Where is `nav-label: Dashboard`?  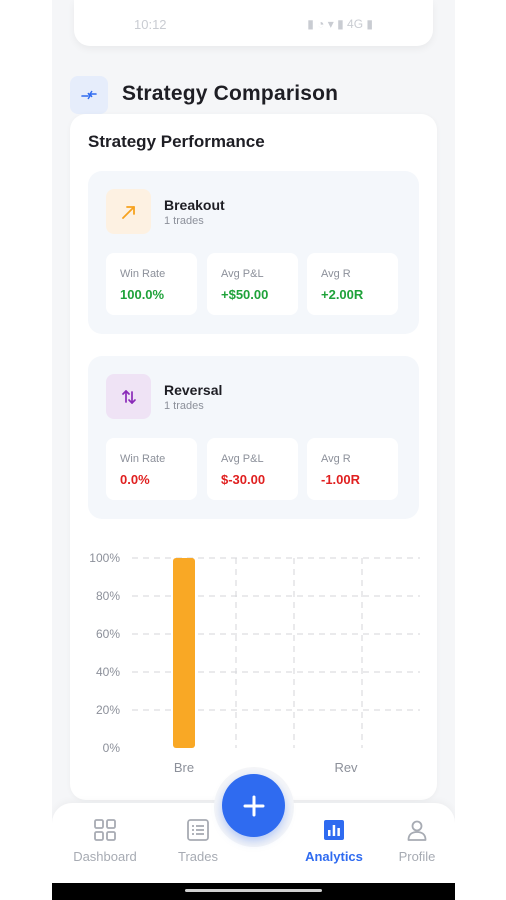 nav-label: Dashboard is located at coordinates (105, 856).